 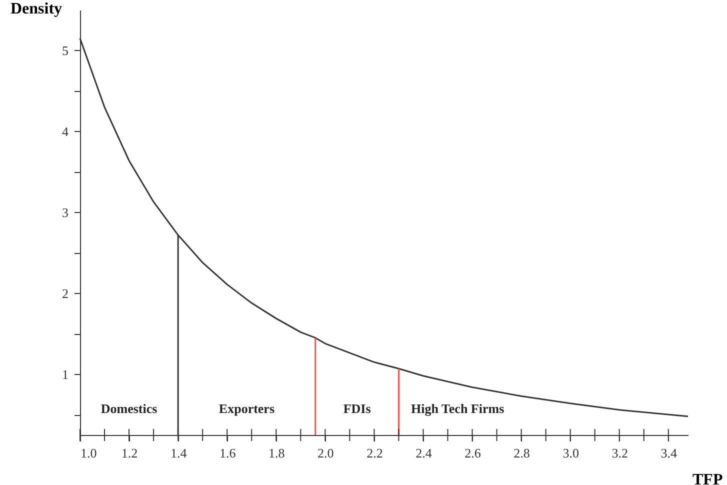 I want to click on x-tick-label: 1.2, so click(x=129, y=453).